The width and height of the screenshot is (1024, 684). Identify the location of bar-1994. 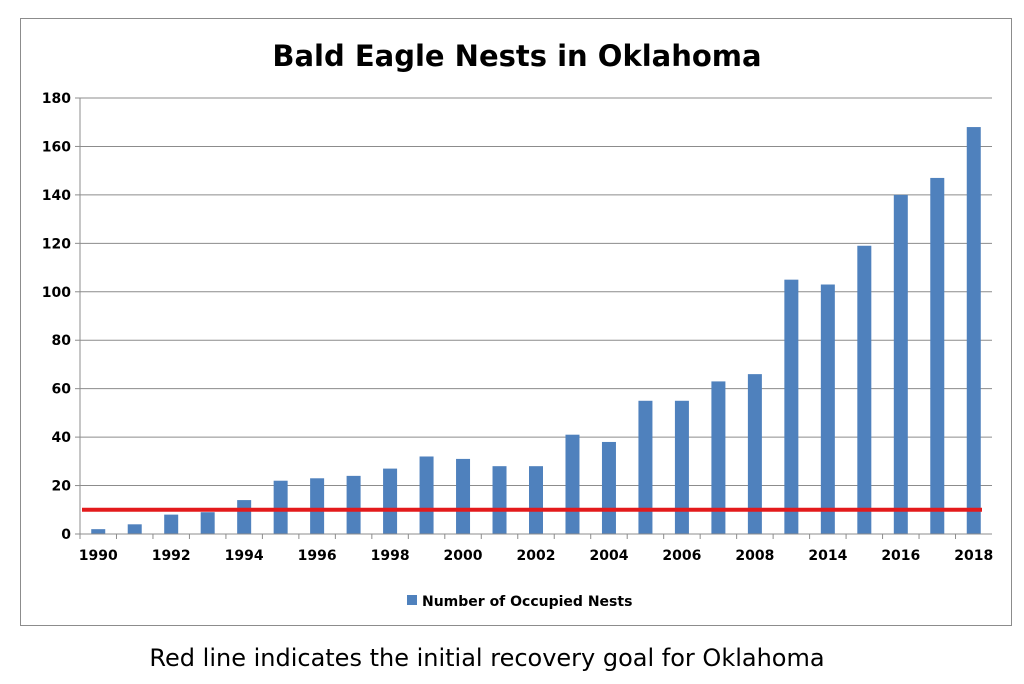
(244, 517).